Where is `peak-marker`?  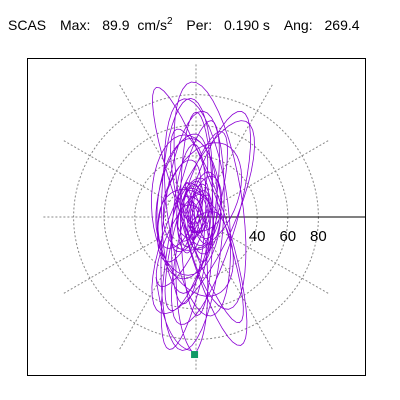 peak-marker is located at coordinates (195, 355).